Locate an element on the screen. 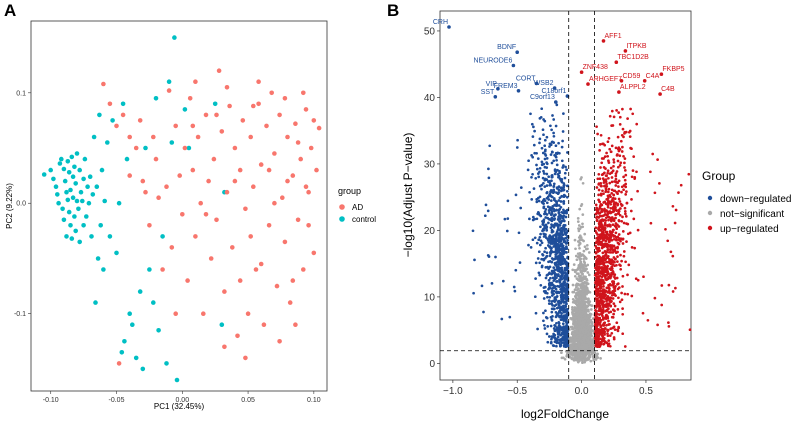 This screenshot has height=424, width=809. volcano-labeled-point is located at coordinates (660, 94).